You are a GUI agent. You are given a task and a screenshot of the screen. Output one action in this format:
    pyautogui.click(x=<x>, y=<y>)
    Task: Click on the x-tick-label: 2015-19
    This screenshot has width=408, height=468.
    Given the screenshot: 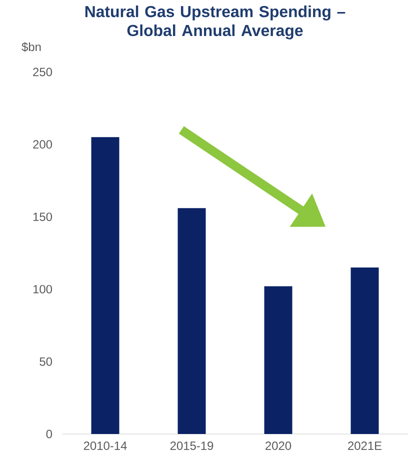 What is the action you would take?
    pyautogui.click(x=192, y=446)
    